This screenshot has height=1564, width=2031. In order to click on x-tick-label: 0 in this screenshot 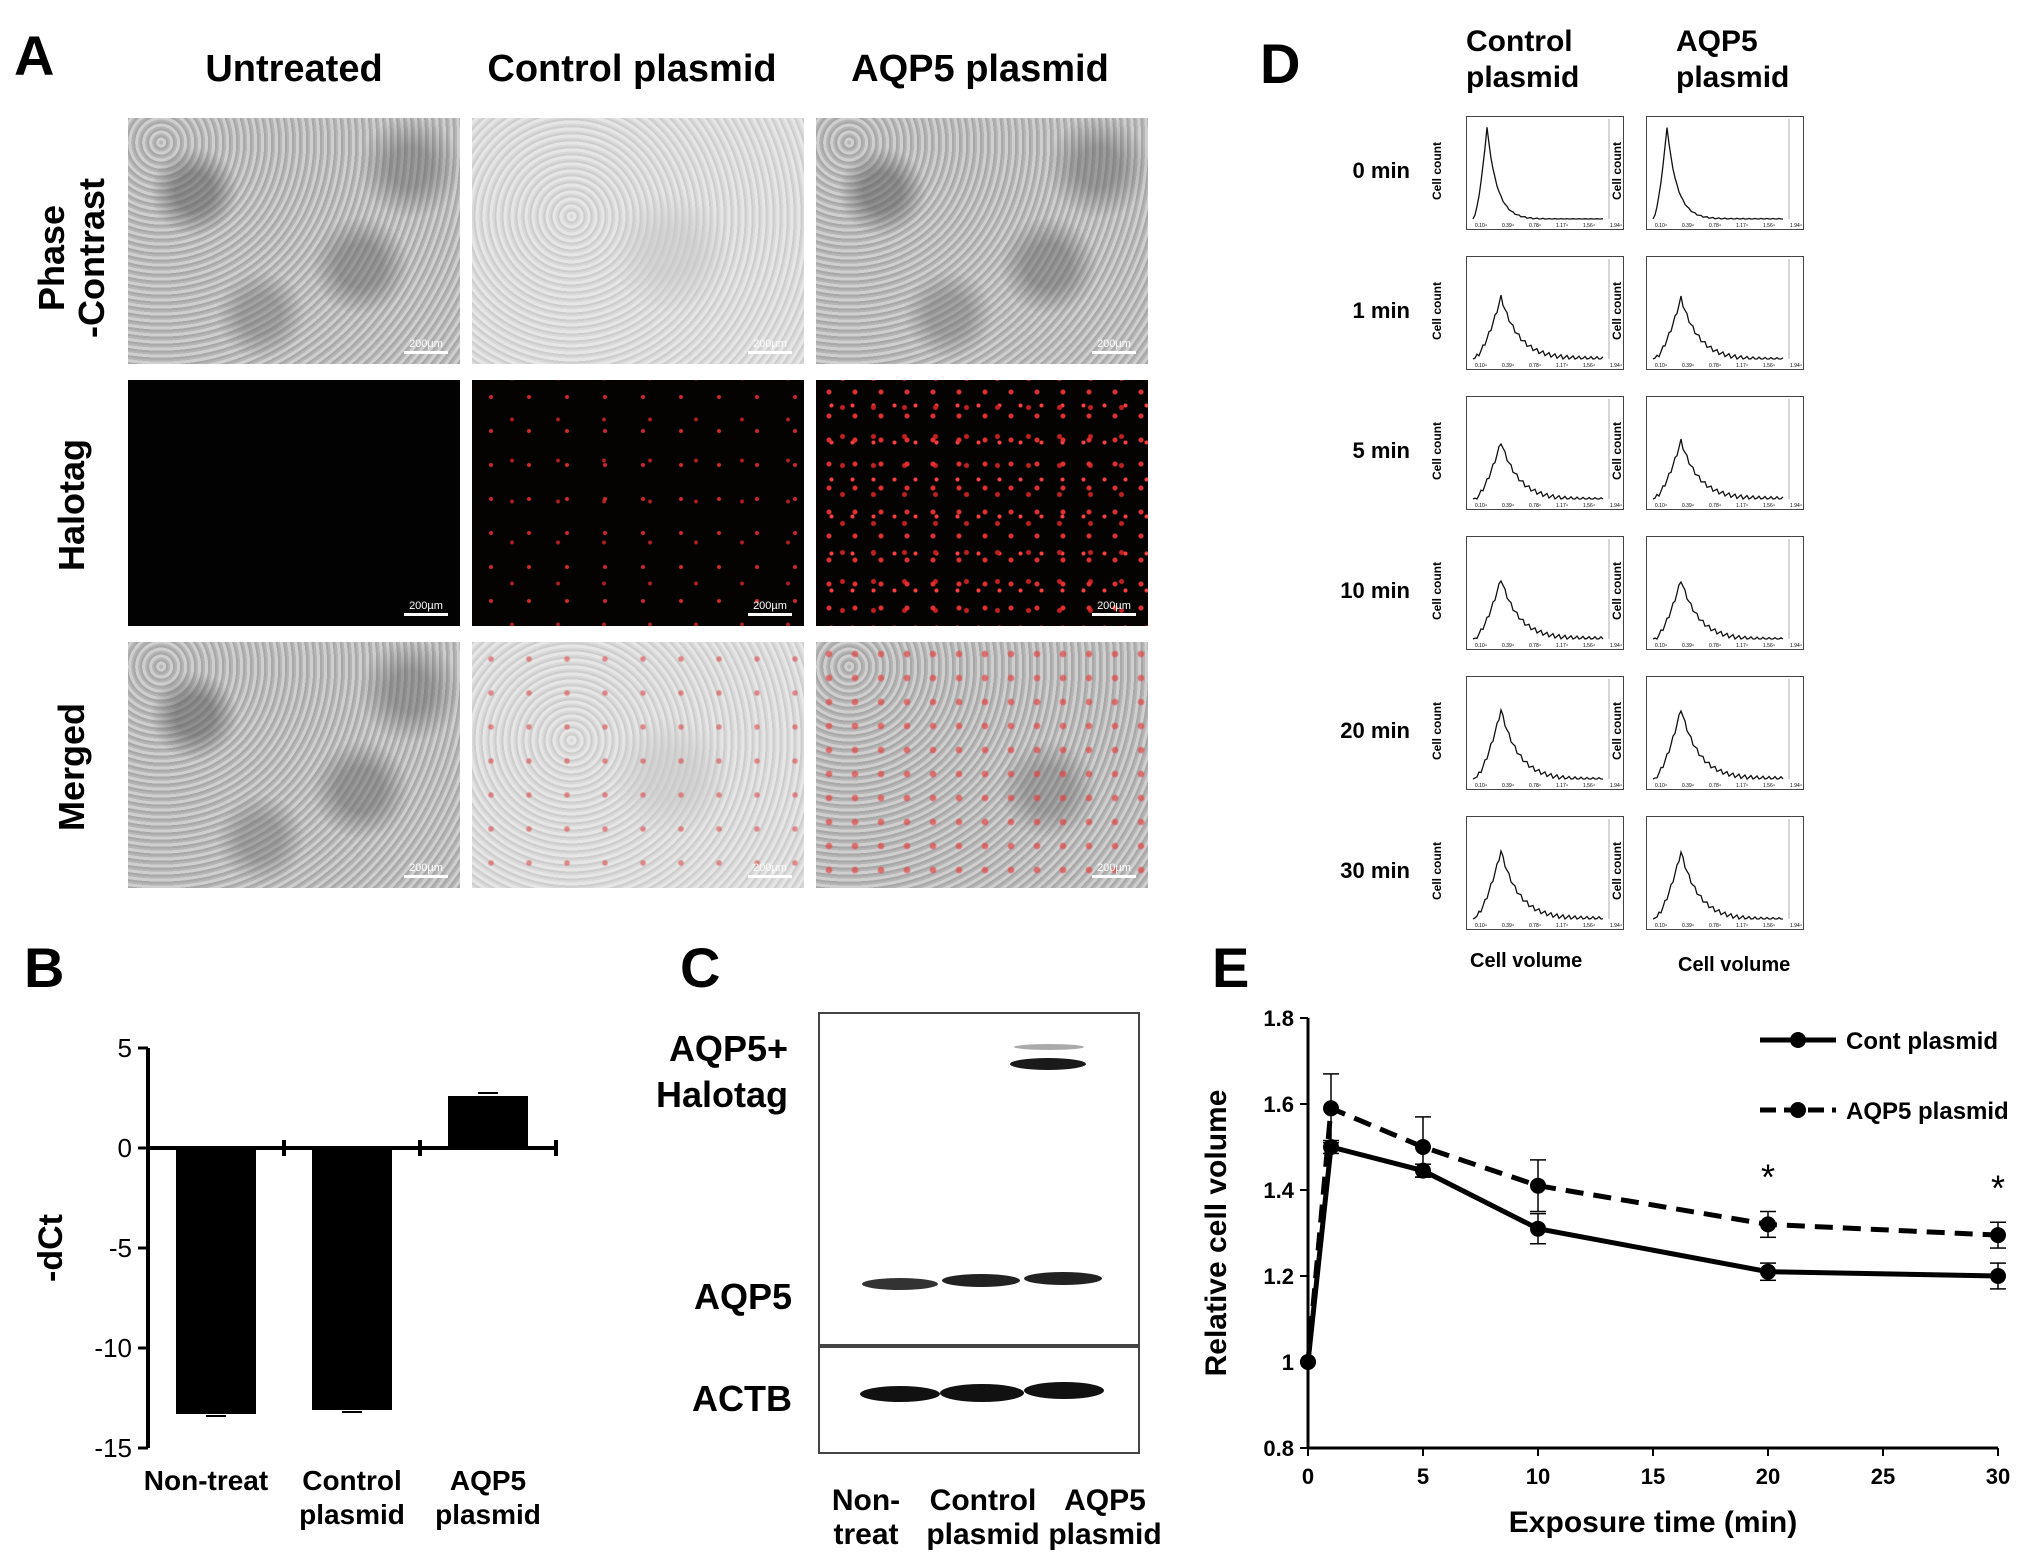, I will do `click(1308, 1476)`.